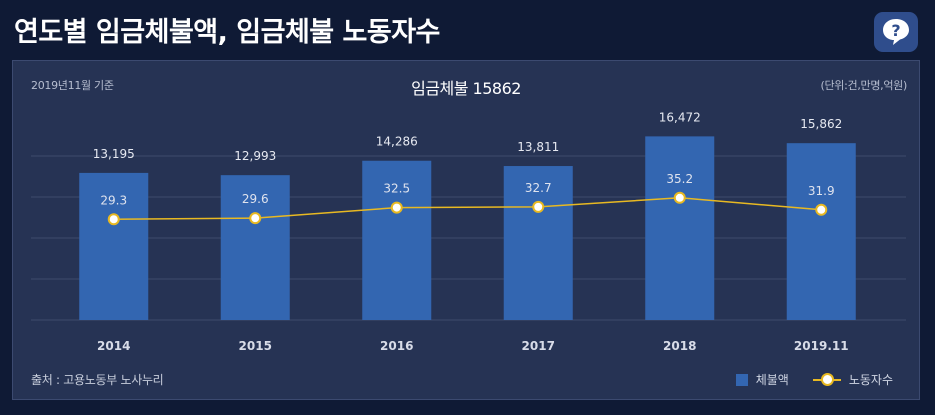 The width and height of the screenshot is (935, 415). I want to click on chart-title: 임금체불 15862, so click(466, 88).